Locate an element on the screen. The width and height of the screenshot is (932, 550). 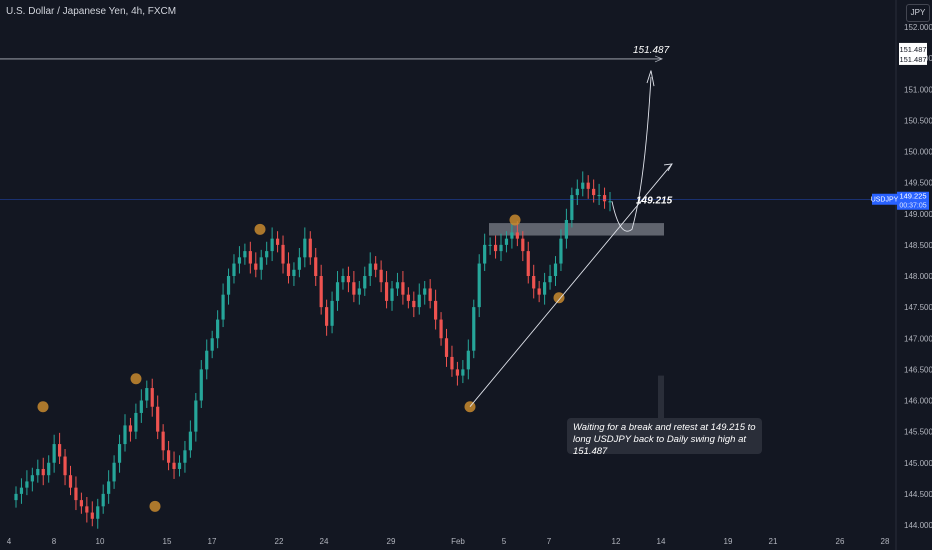
target-price-value: 151.487 is located at coordinates (912, 59).